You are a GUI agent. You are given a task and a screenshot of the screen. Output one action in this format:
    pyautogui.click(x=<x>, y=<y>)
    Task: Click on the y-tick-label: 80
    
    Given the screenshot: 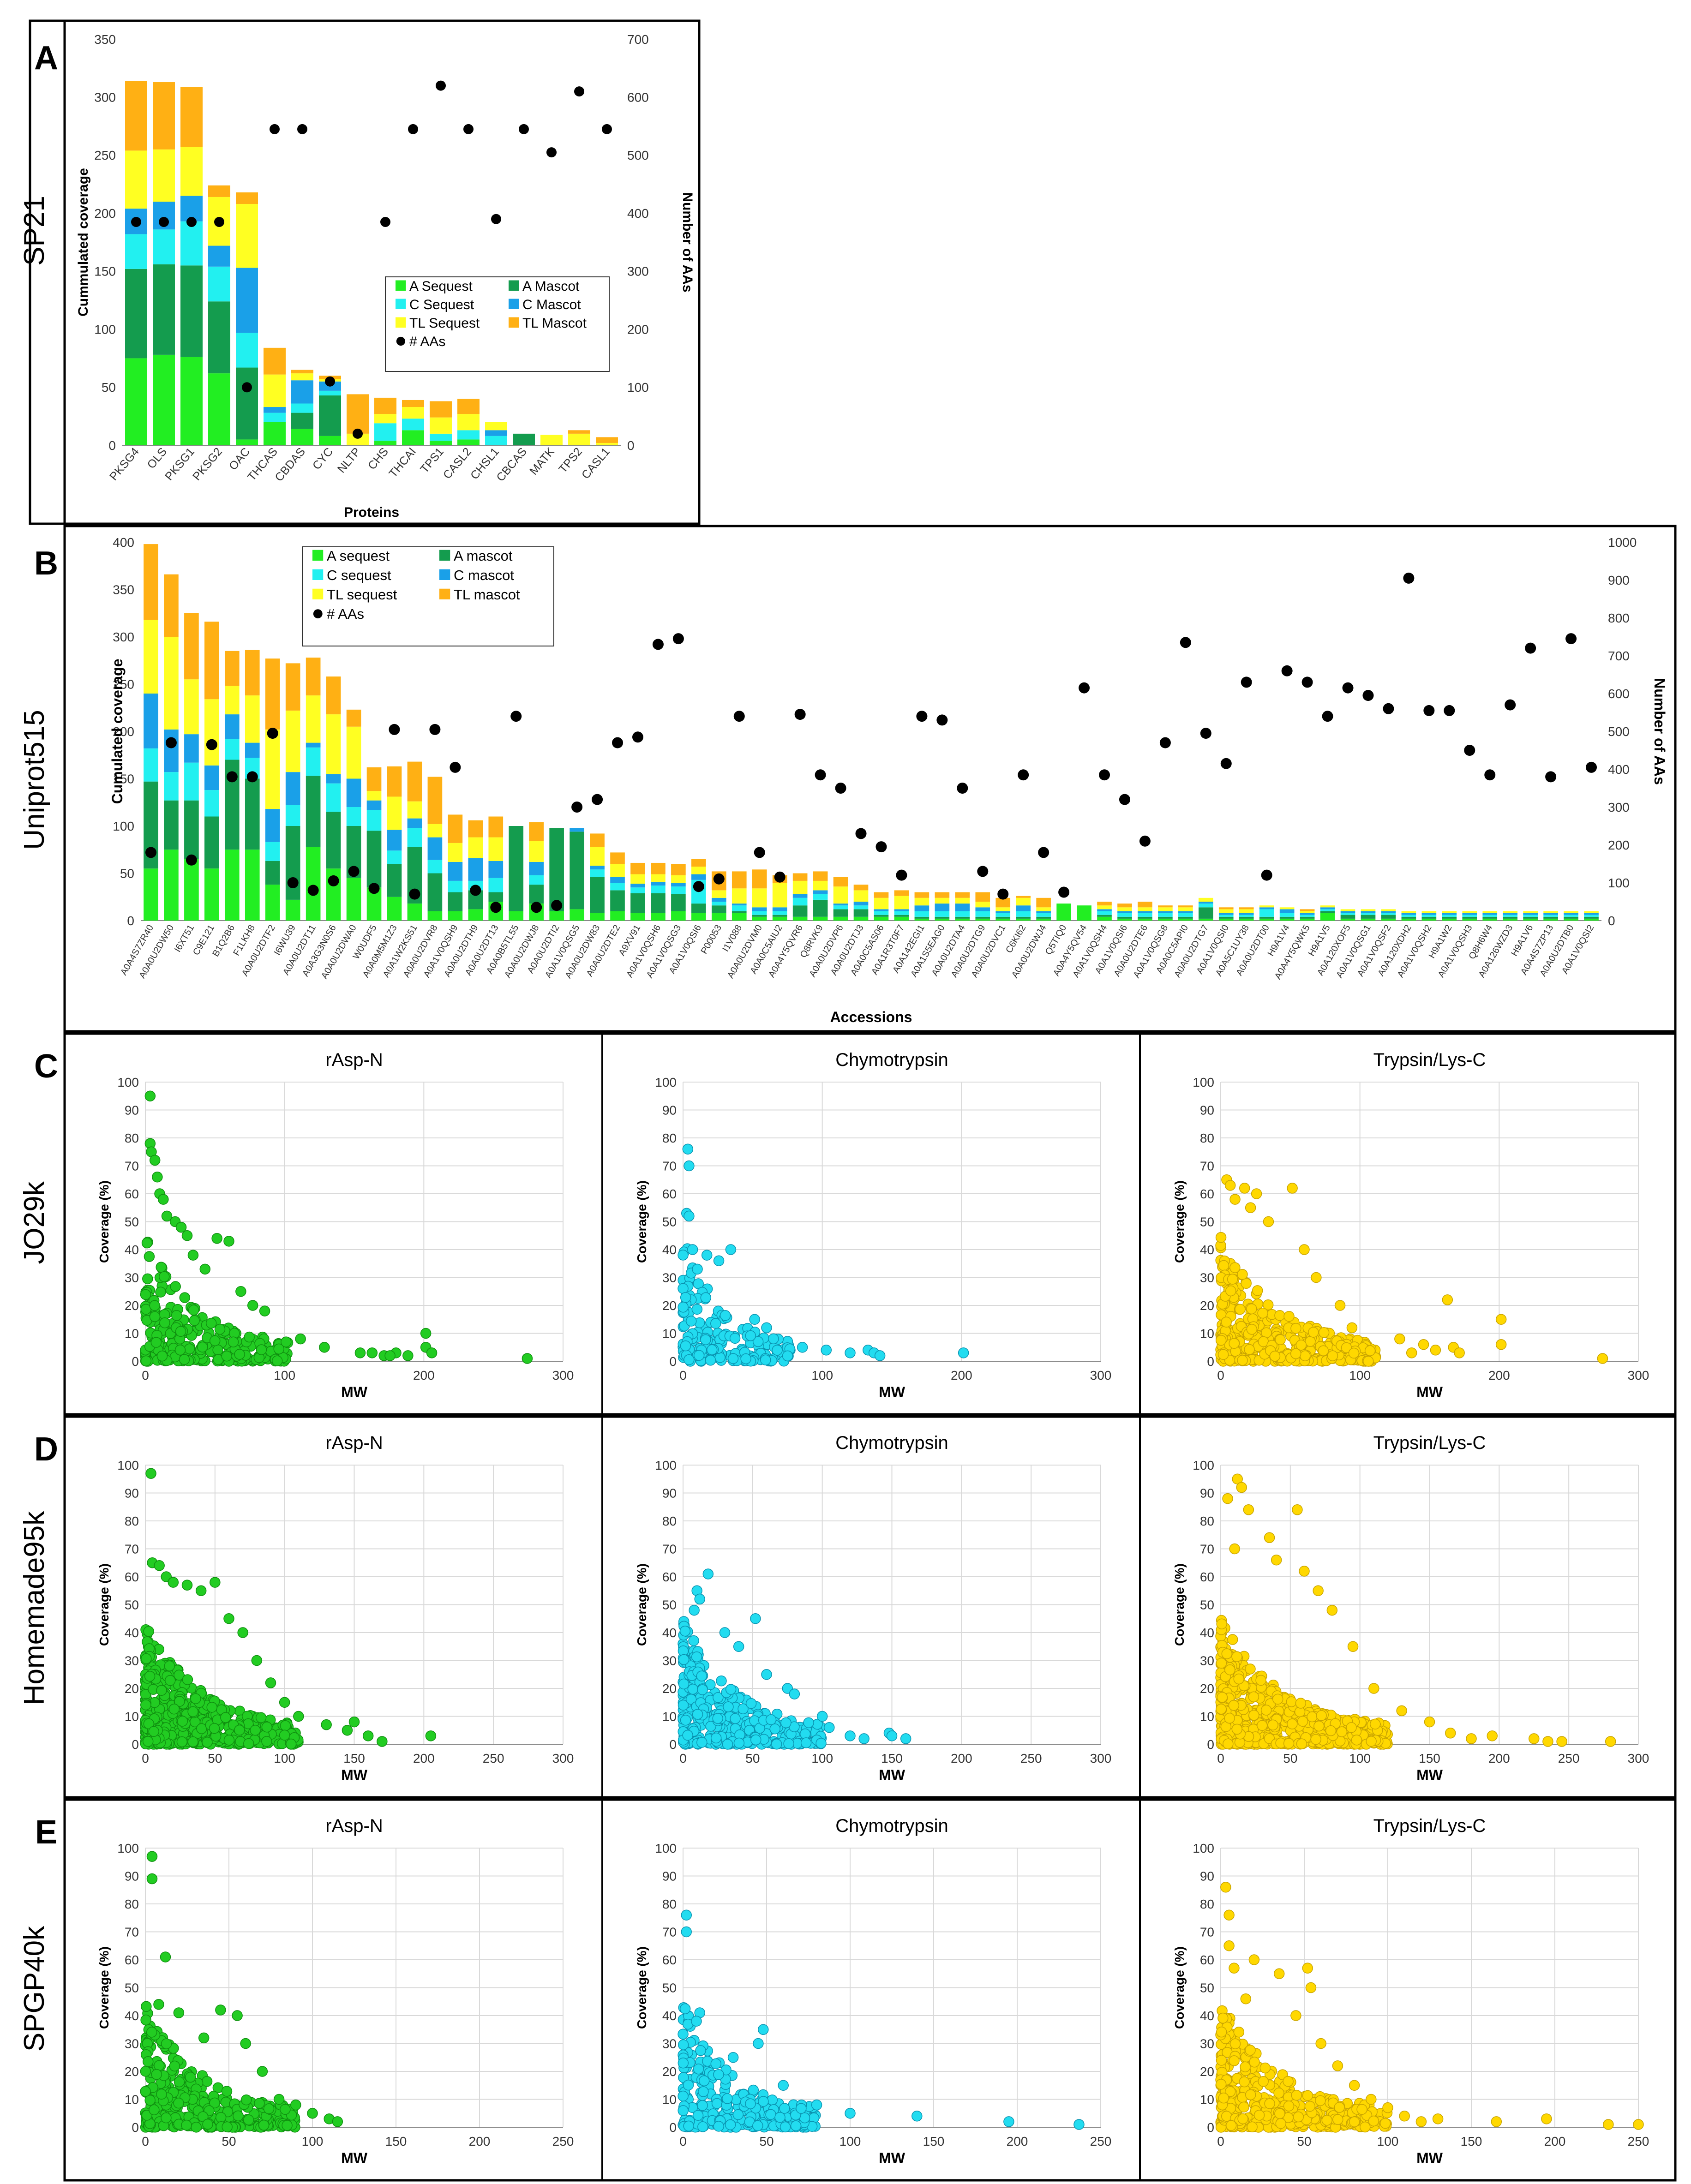 What is the action you would take?
    pyautogui.click(x=1207, y=1521)
    